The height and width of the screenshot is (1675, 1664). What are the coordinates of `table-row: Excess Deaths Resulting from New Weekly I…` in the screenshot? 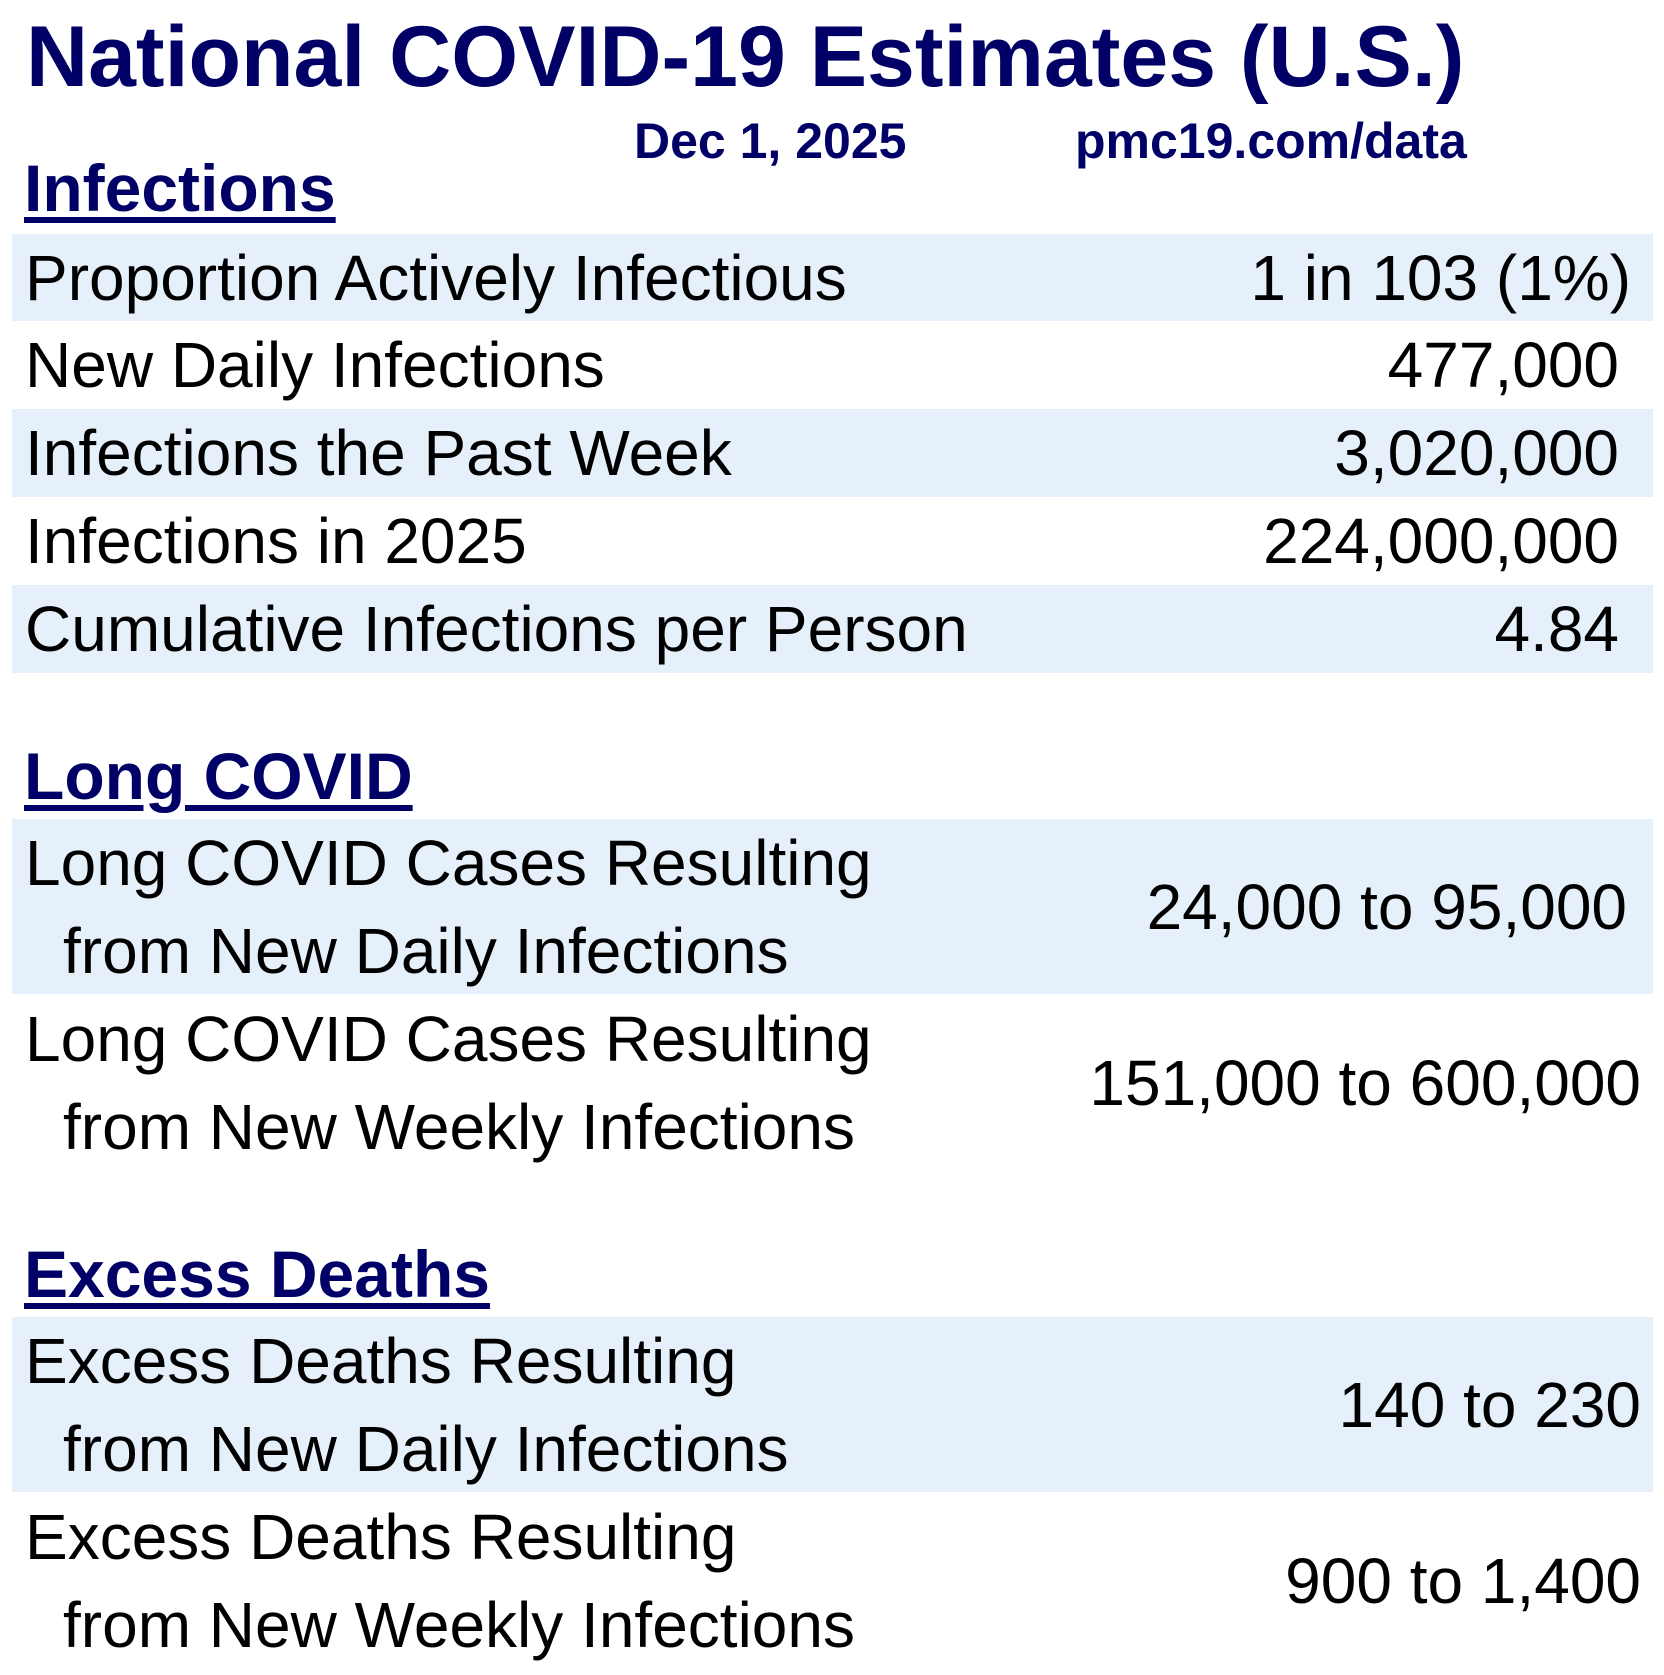 It's located at (832, 1580).